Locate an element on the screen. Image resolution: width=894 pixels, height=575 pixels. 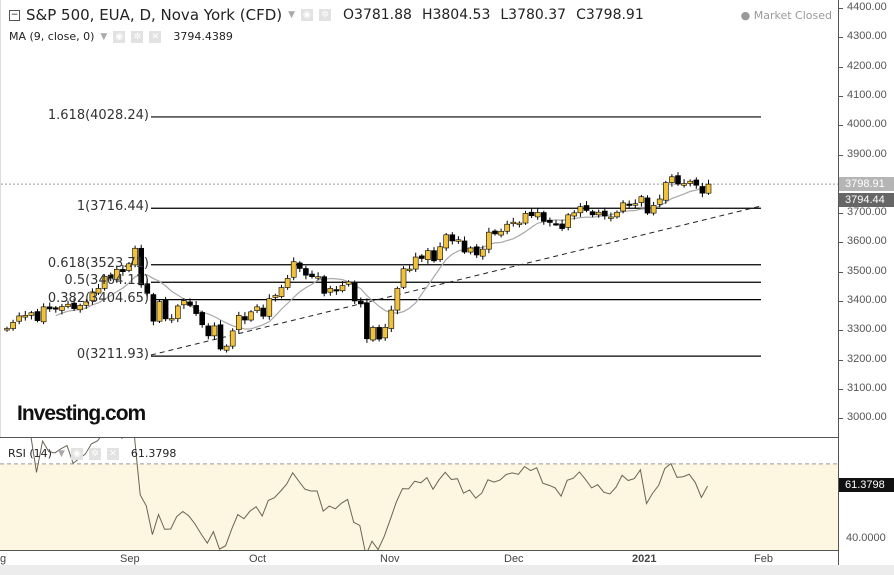
rsi-value: 61.3798 is located at coordinates (153, 453).